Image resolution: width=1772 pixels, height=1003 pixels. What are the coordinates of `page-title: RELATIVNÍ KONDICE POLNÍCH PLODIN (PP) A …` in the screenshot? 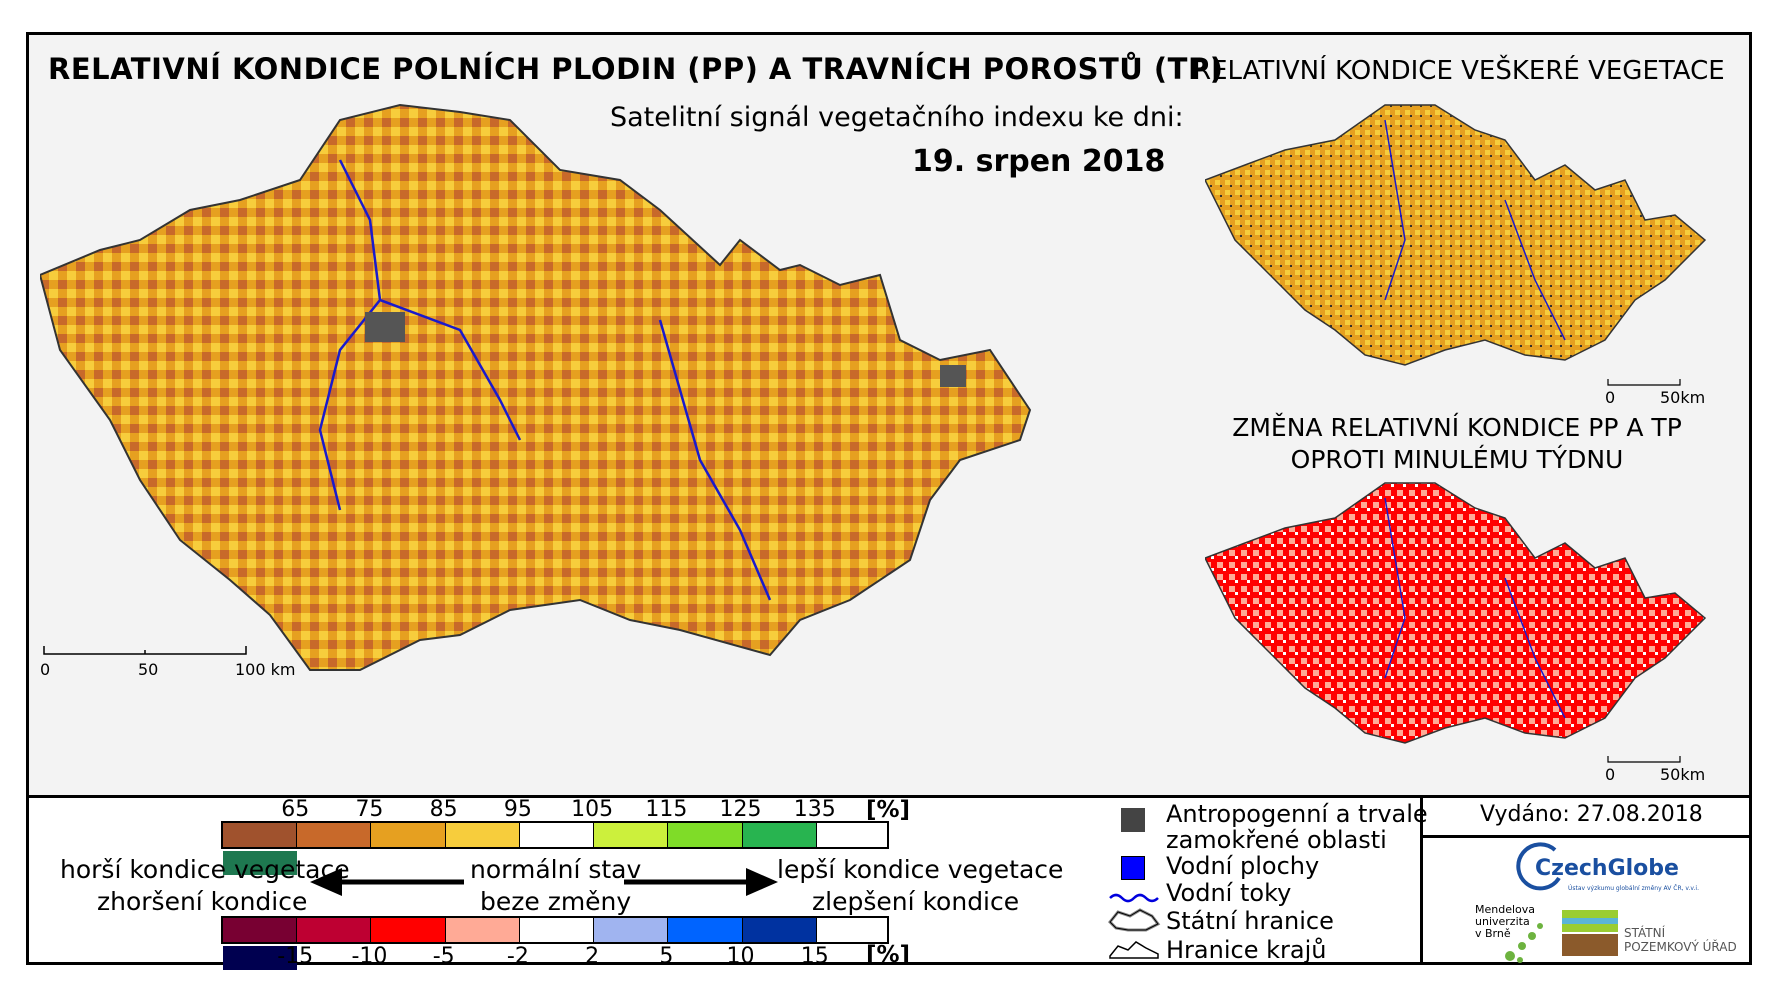 It's located at (636, 69).